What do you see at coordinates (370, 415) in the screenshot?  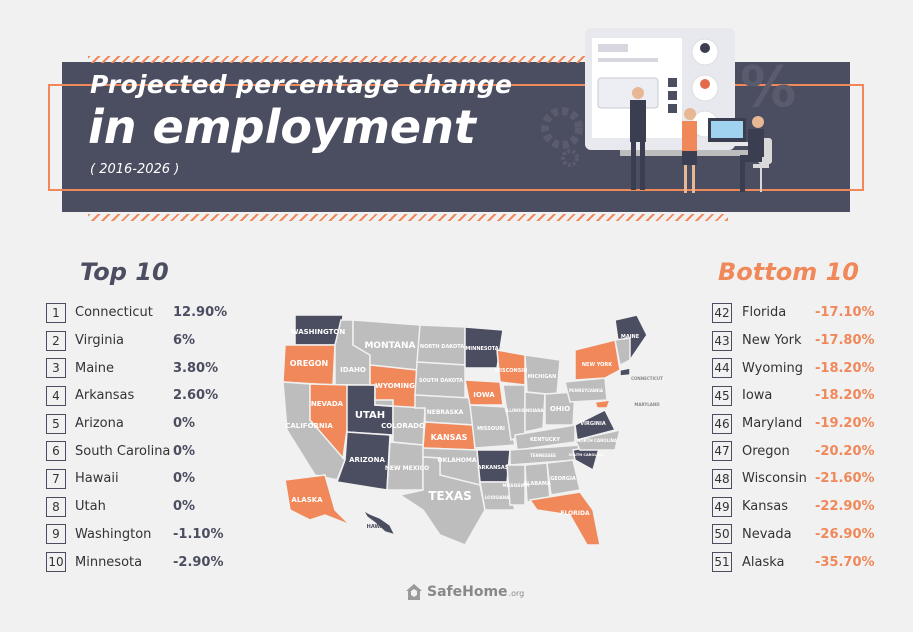 I see `map-label-utah: UTAH` at bounding box center [370, 415].